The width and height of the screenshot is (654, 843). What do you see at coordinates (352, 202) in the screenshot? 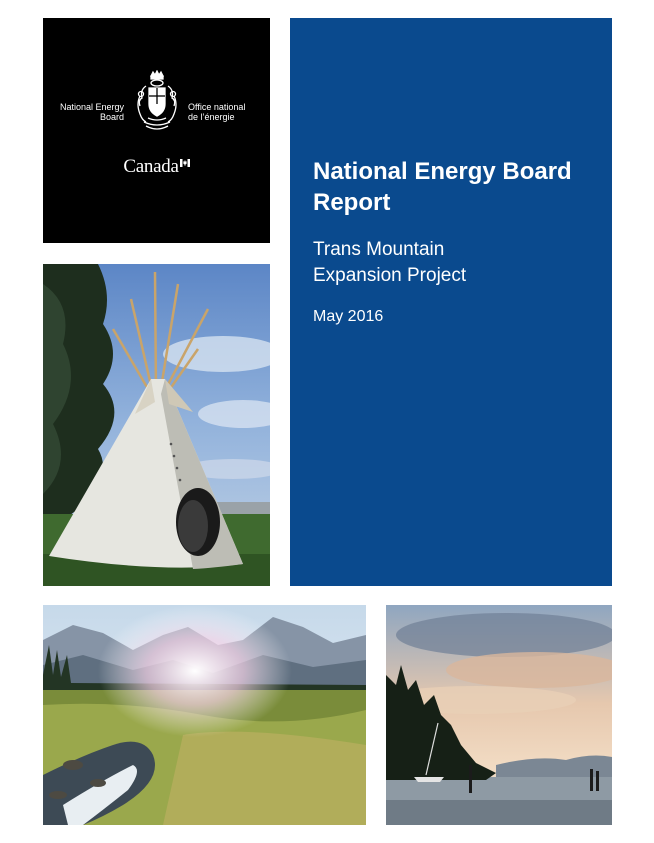
I see `report-title-line2: Report` at bounding box center [352, 202].